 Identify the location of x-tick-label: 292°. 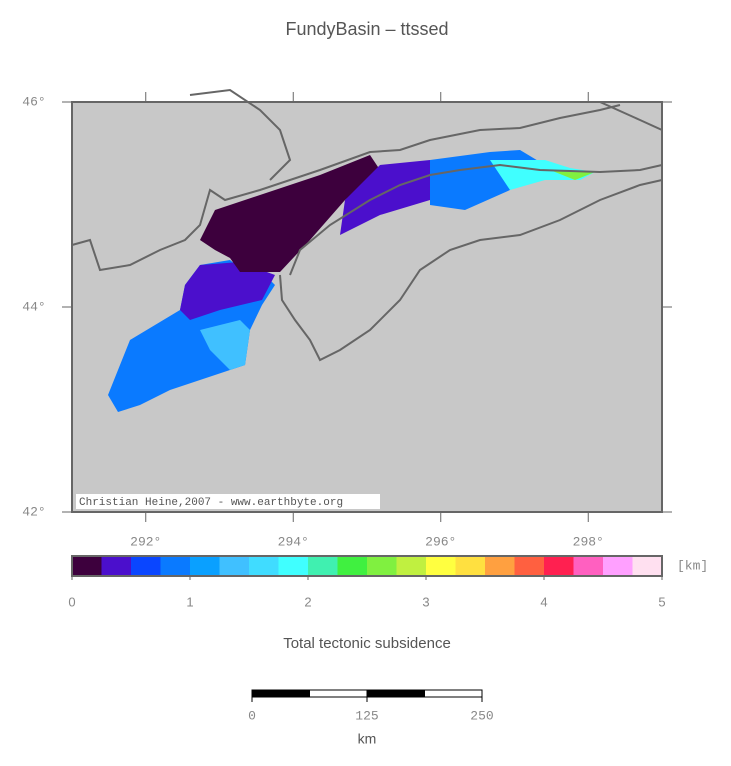
(145, 541).